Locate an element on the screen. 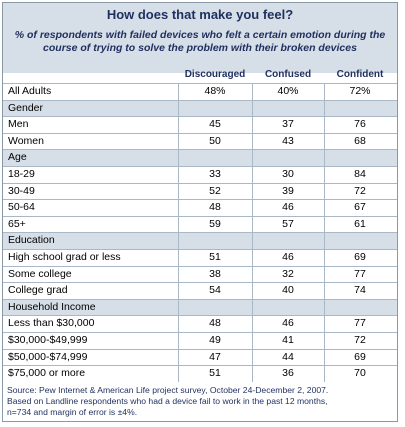  confused-value: 44 is located at coordinates (288, 356).